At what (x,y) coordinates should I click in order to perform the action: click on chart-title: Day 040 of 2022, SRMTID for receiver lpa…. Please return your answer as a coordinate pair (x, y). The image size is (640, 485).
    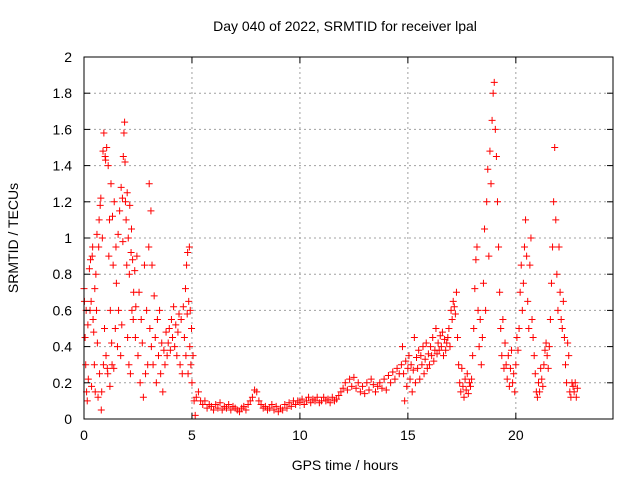
    Looking at the image, I should click on (345, 26).